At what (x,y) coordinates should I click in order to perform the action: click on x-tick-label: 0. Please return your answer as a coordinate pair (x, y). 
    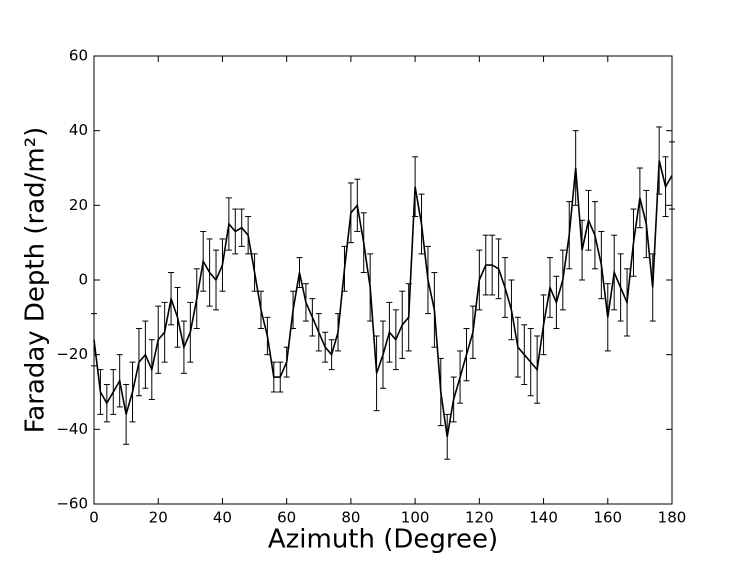
    Looking at the image, I should click on (94, 518).